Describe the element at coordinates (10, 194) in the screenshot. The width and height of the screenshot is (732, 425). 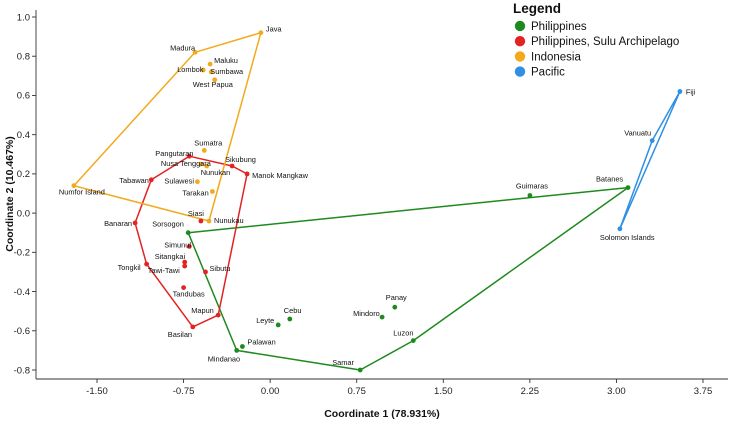
I see `y-axis-title: Coordinate 2 (10.467%)` at that location.